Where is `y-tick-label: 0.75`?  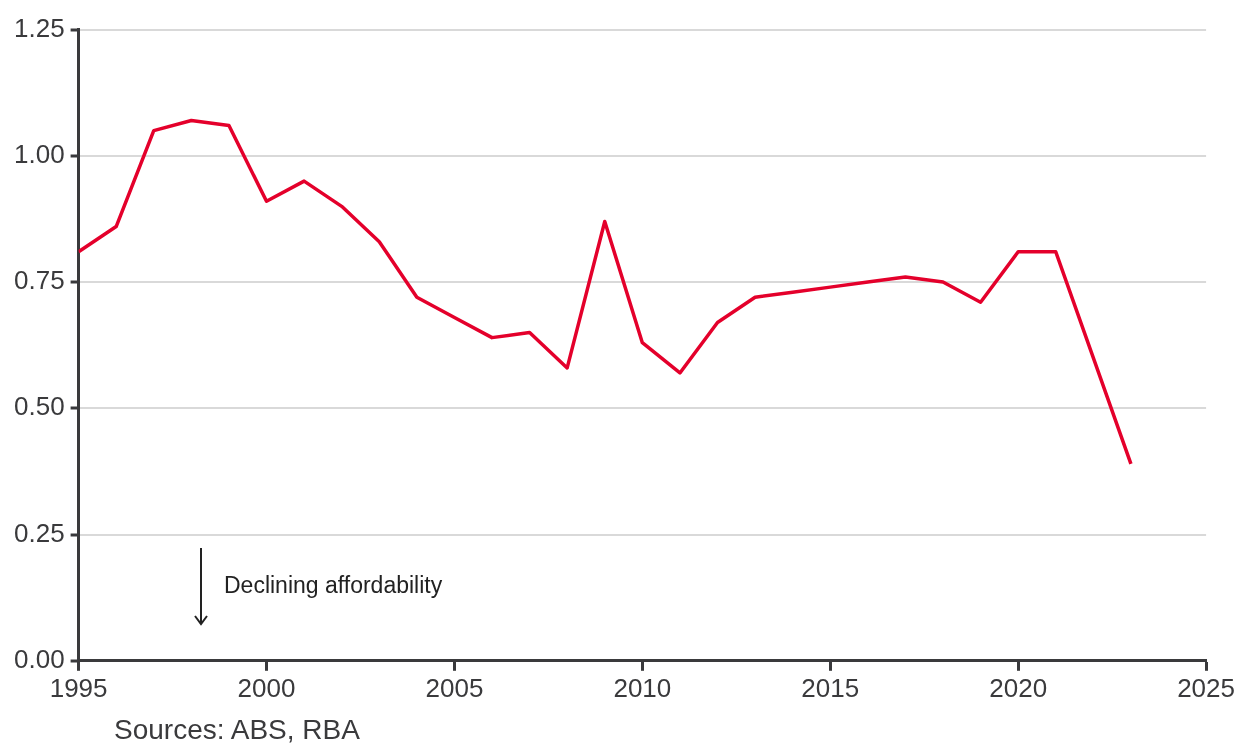
y-tick-label: 0.75 is located at coordinates (39, 280).